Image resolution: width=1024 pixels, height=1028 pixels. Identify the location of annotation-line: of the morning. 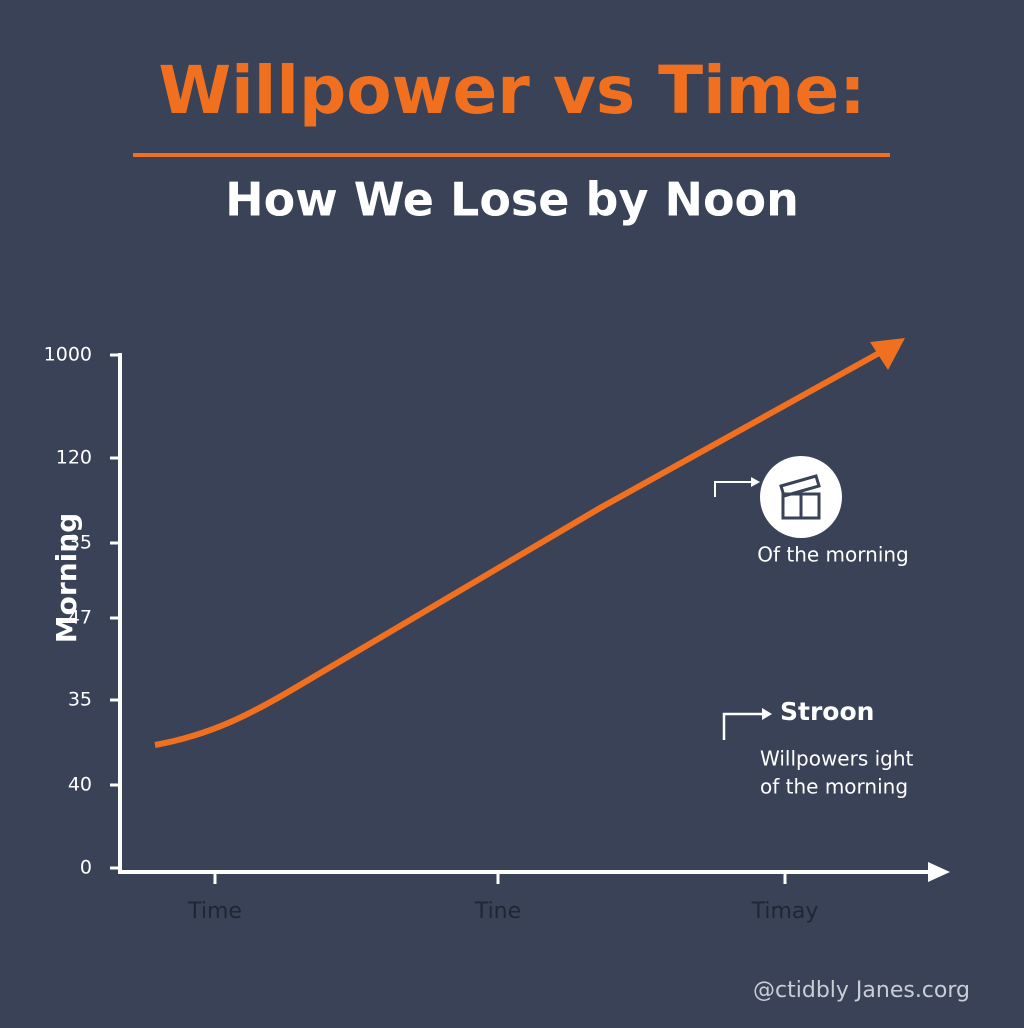
(834, 787).